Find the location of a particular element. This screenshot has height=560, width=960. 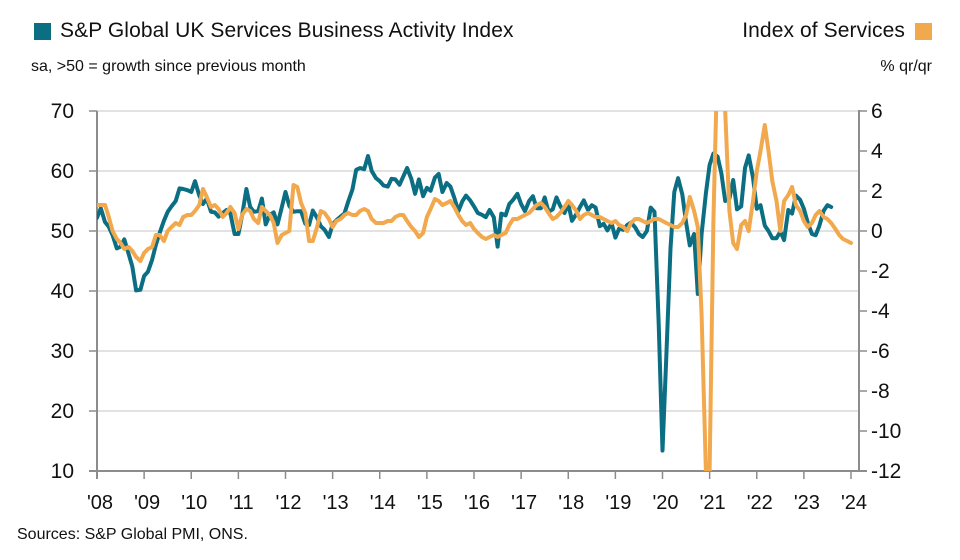

x-axis-tick-label: '14 is located at coordinates (383, 503).